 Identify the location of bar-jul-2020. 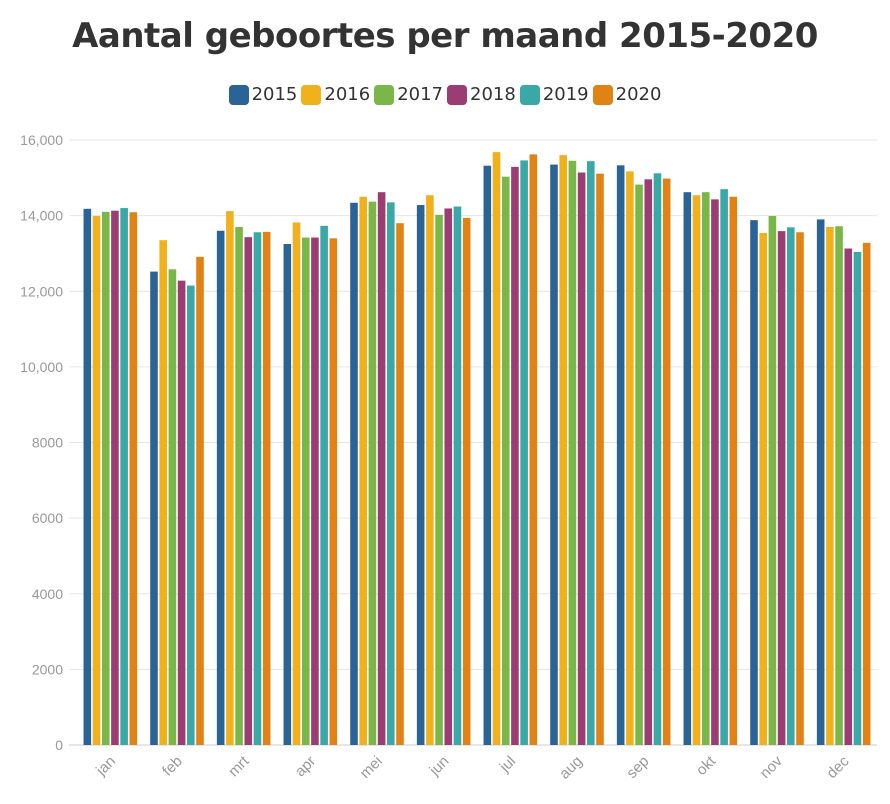
(533, 449).